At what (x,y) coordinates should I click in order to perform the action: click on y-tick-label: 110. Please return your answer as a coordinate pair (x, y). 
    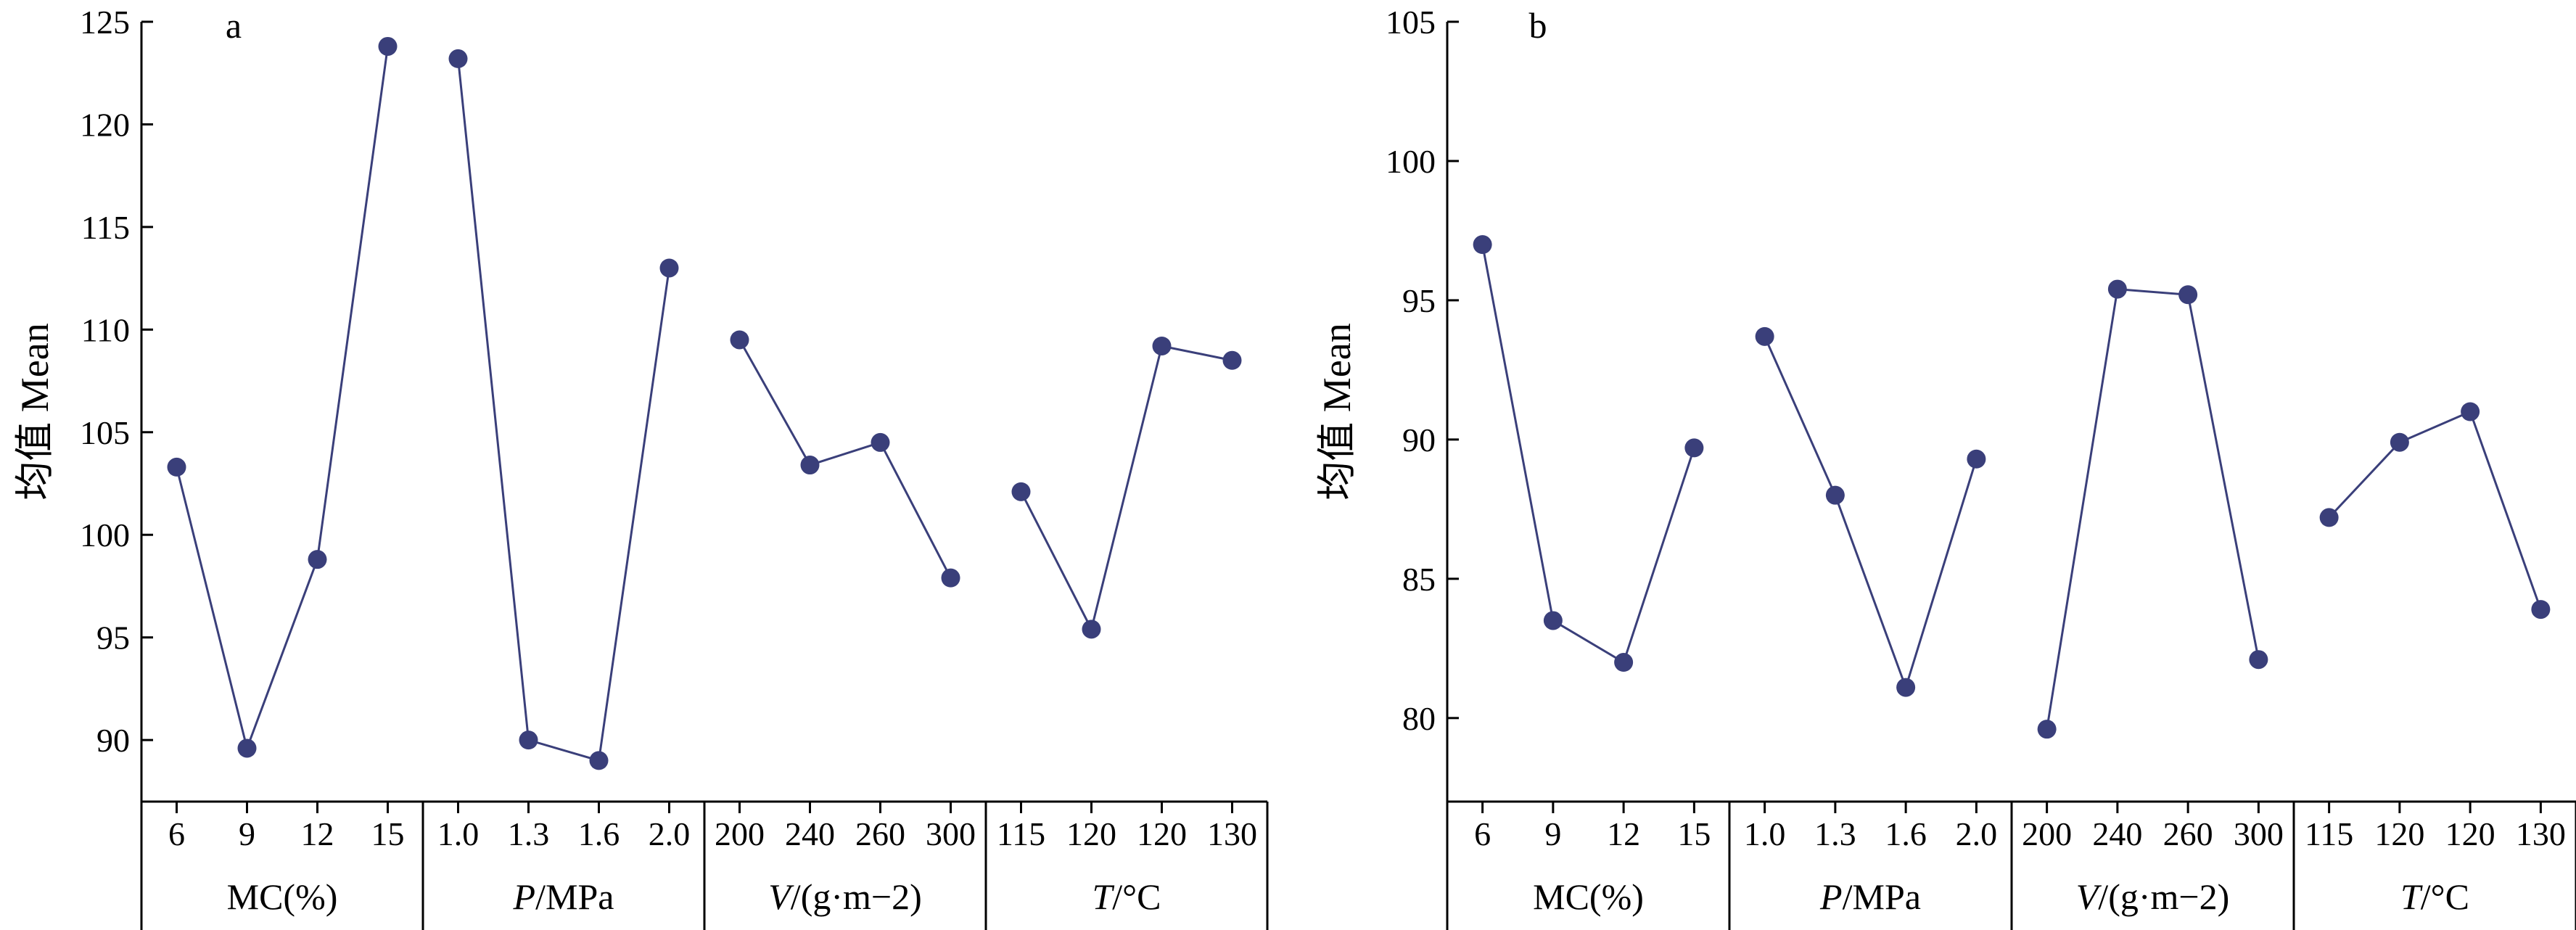
    Looking at the image, I should click on (105, 329).